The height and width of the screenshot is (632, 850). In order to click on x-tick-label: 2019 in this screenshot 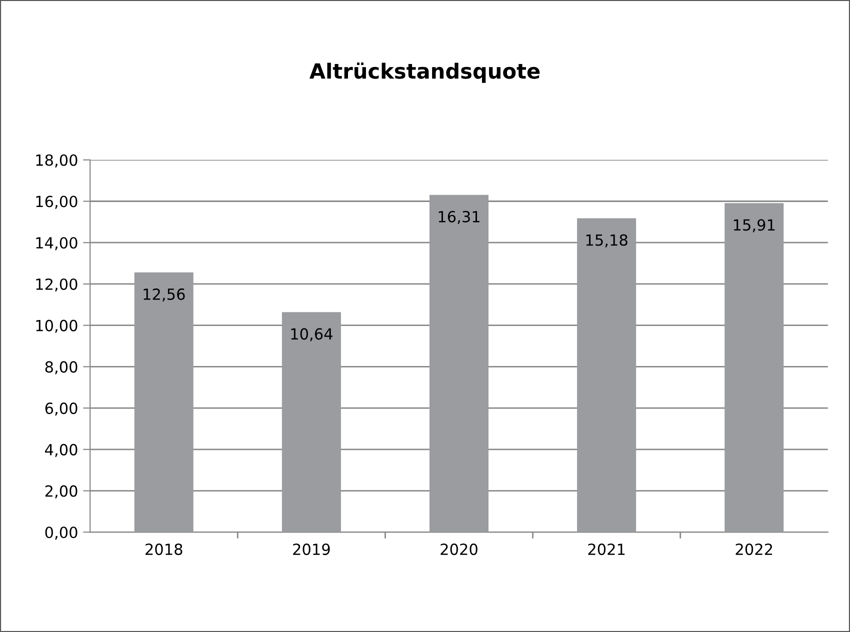, I will do `click(311, 550)`.